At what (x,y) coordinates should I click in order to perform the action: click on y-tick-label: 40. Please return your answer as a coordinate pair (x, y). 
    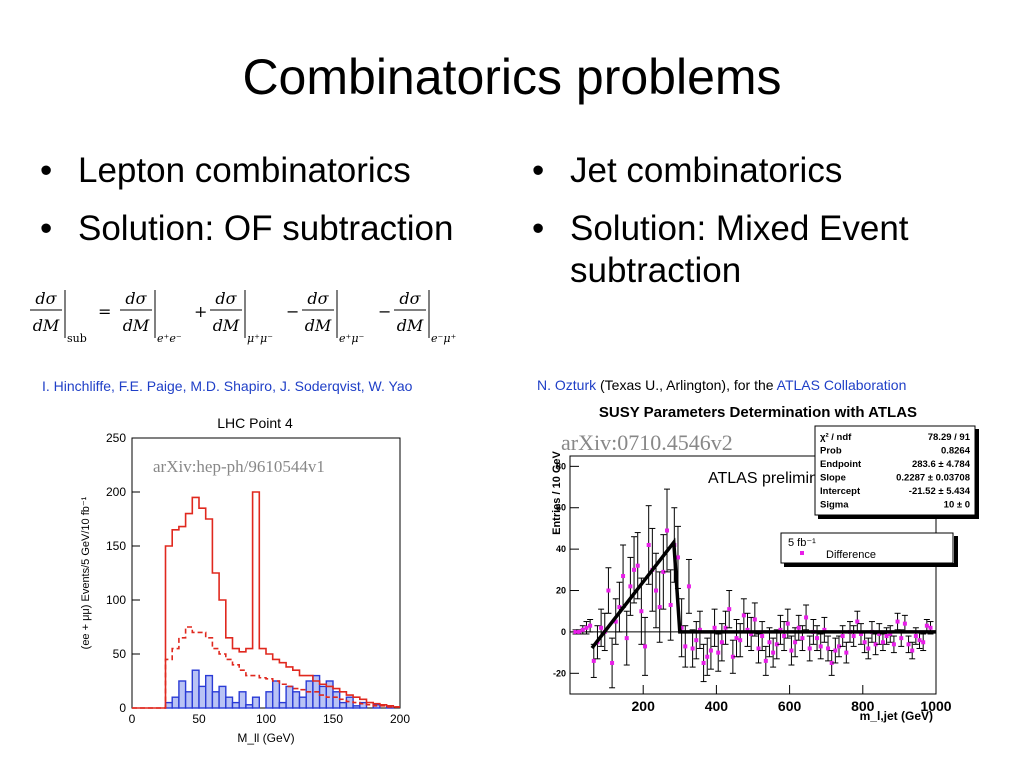
    Looking at the image, I should click on (561, 549).